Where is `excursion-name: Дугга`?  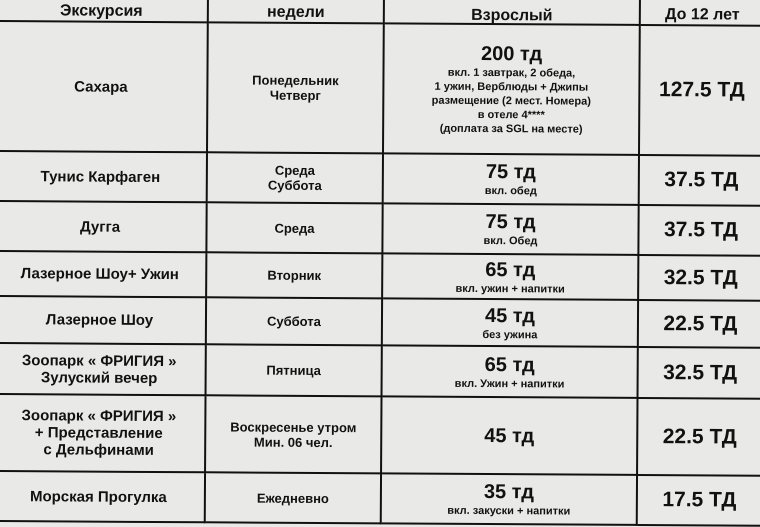
excursion-name: Дугга is located at coordinates (103, 227).